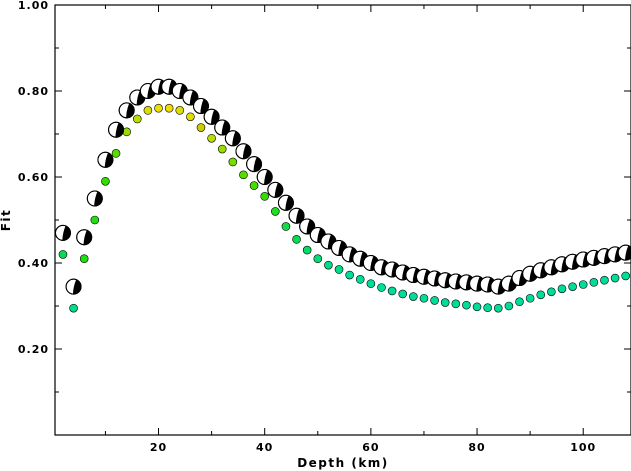 This screenshot has height=471, width=631. Describe the element at coordinates (343, 463) in the screenshot. I see `x-axis-title: Depth (km)` at that location.